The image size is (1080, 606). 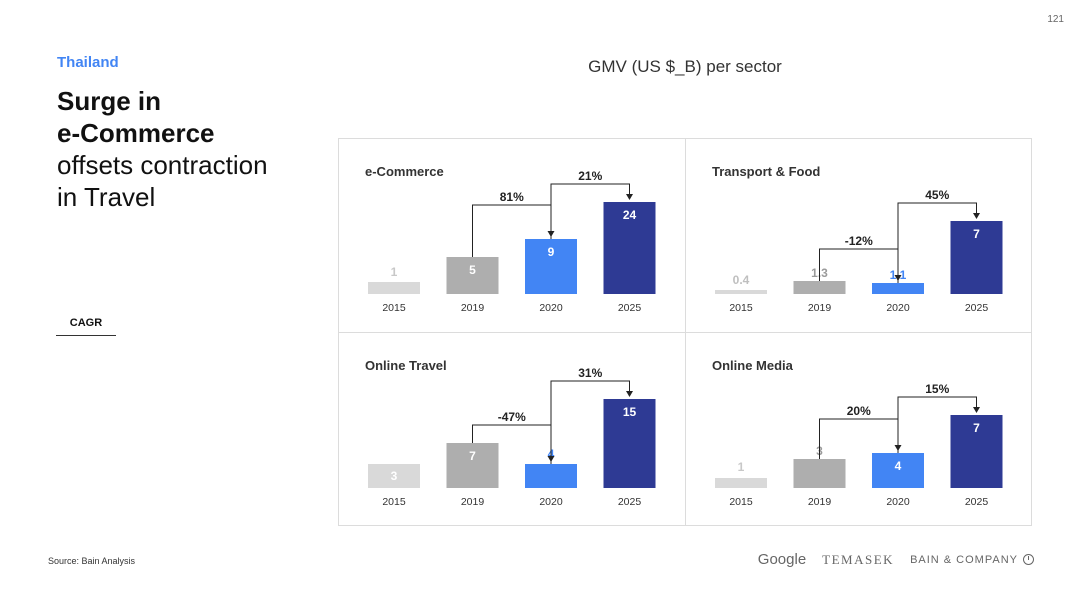 I want to click on value-label: 4, so click(x=898, y=466).